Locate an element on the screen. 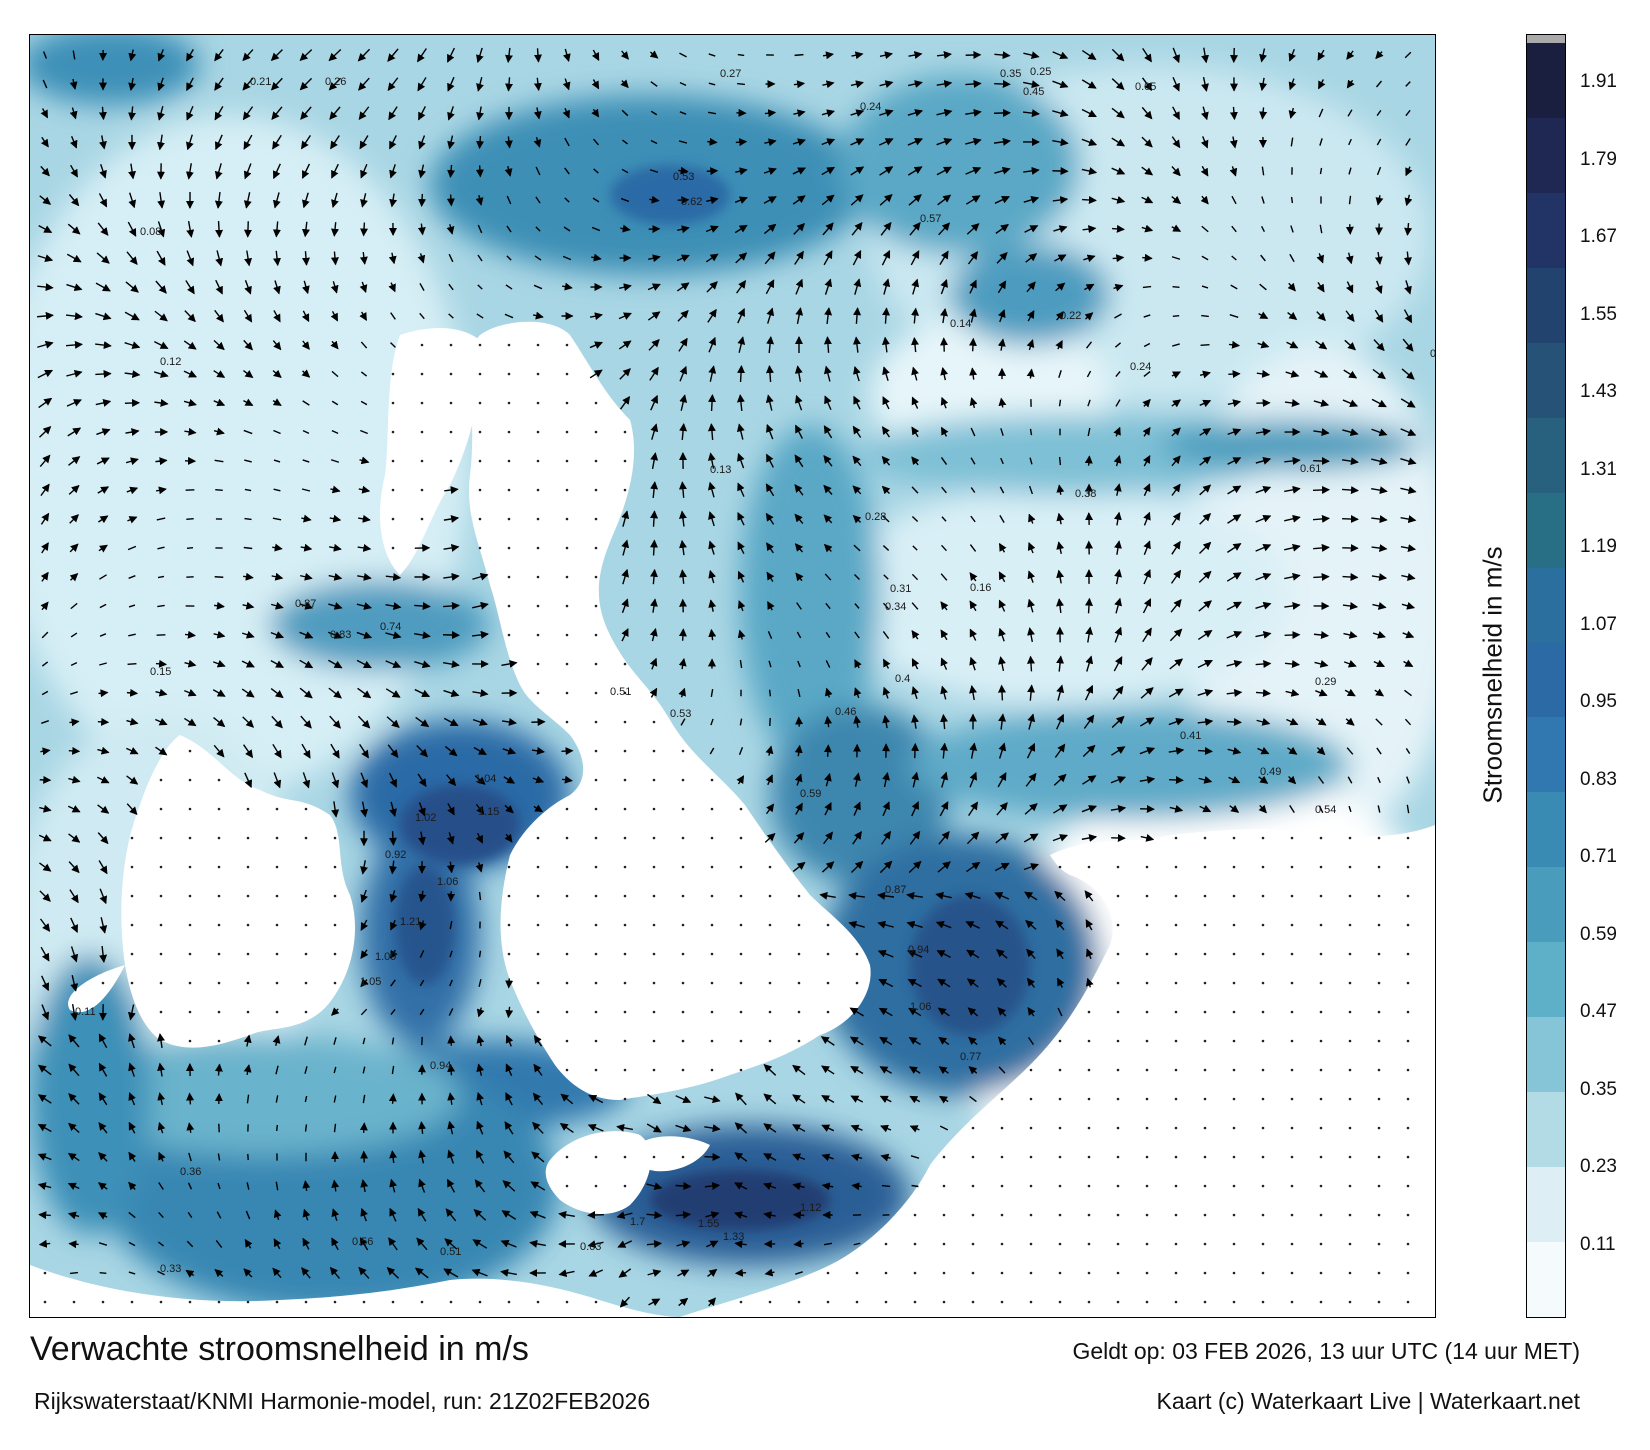 Image resolution: width=1650 pixels, height=1450 pixels. current-value-label: 0.05 is located at coordinates (1145, 87).